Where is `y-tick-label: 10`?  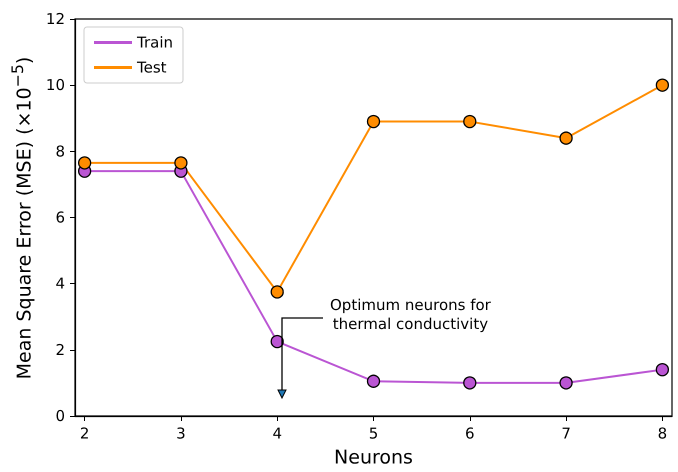 y-tick-label: 10 is located at coordinates (55, 85).